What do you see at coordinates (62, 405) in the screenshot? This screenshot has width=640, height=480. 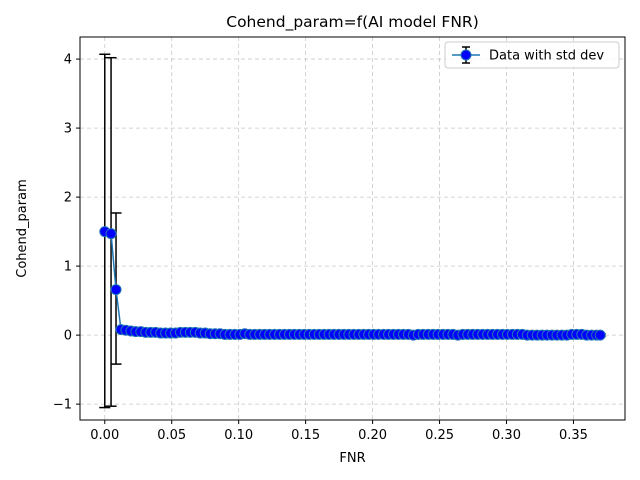 I see `y-tick-label: −1` at bounding box center [62, 405].